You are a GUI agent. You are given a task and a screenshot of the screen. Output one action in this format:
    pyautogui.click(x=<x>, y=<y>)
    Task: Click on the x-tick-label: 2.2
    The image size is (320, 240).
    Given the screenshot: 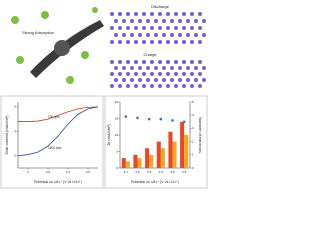 What is the action you would take?
    pyautogui.click(x=137, y=172)
    